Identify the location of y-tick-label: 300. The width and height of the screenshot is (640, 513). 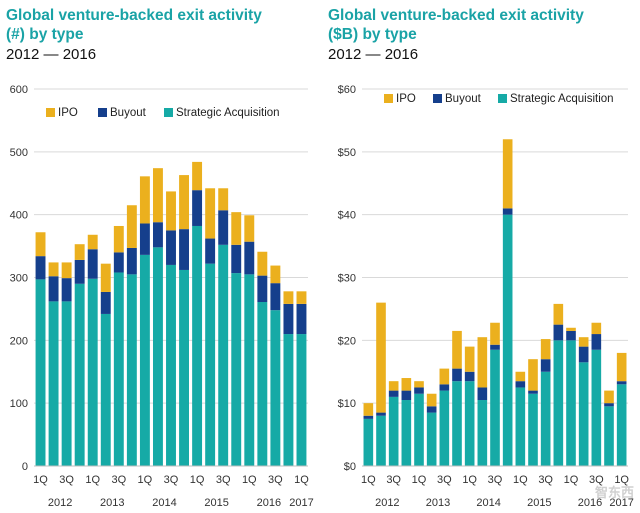
(19, 279).